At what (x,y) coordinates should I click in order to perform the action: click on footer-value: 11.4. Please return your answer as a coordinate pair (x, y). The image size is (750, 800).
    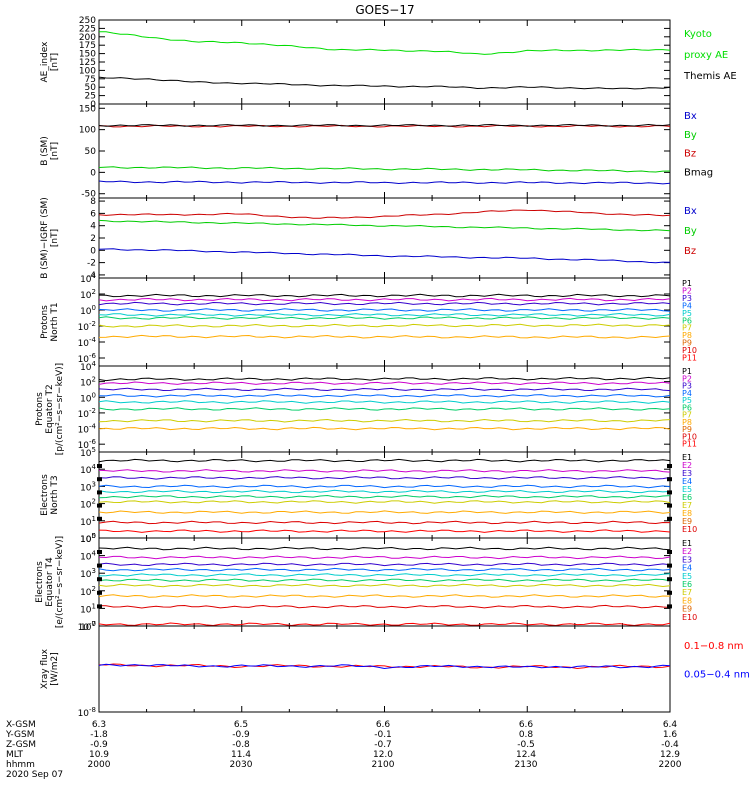
    Looking at the image, I should click on (241, 755).